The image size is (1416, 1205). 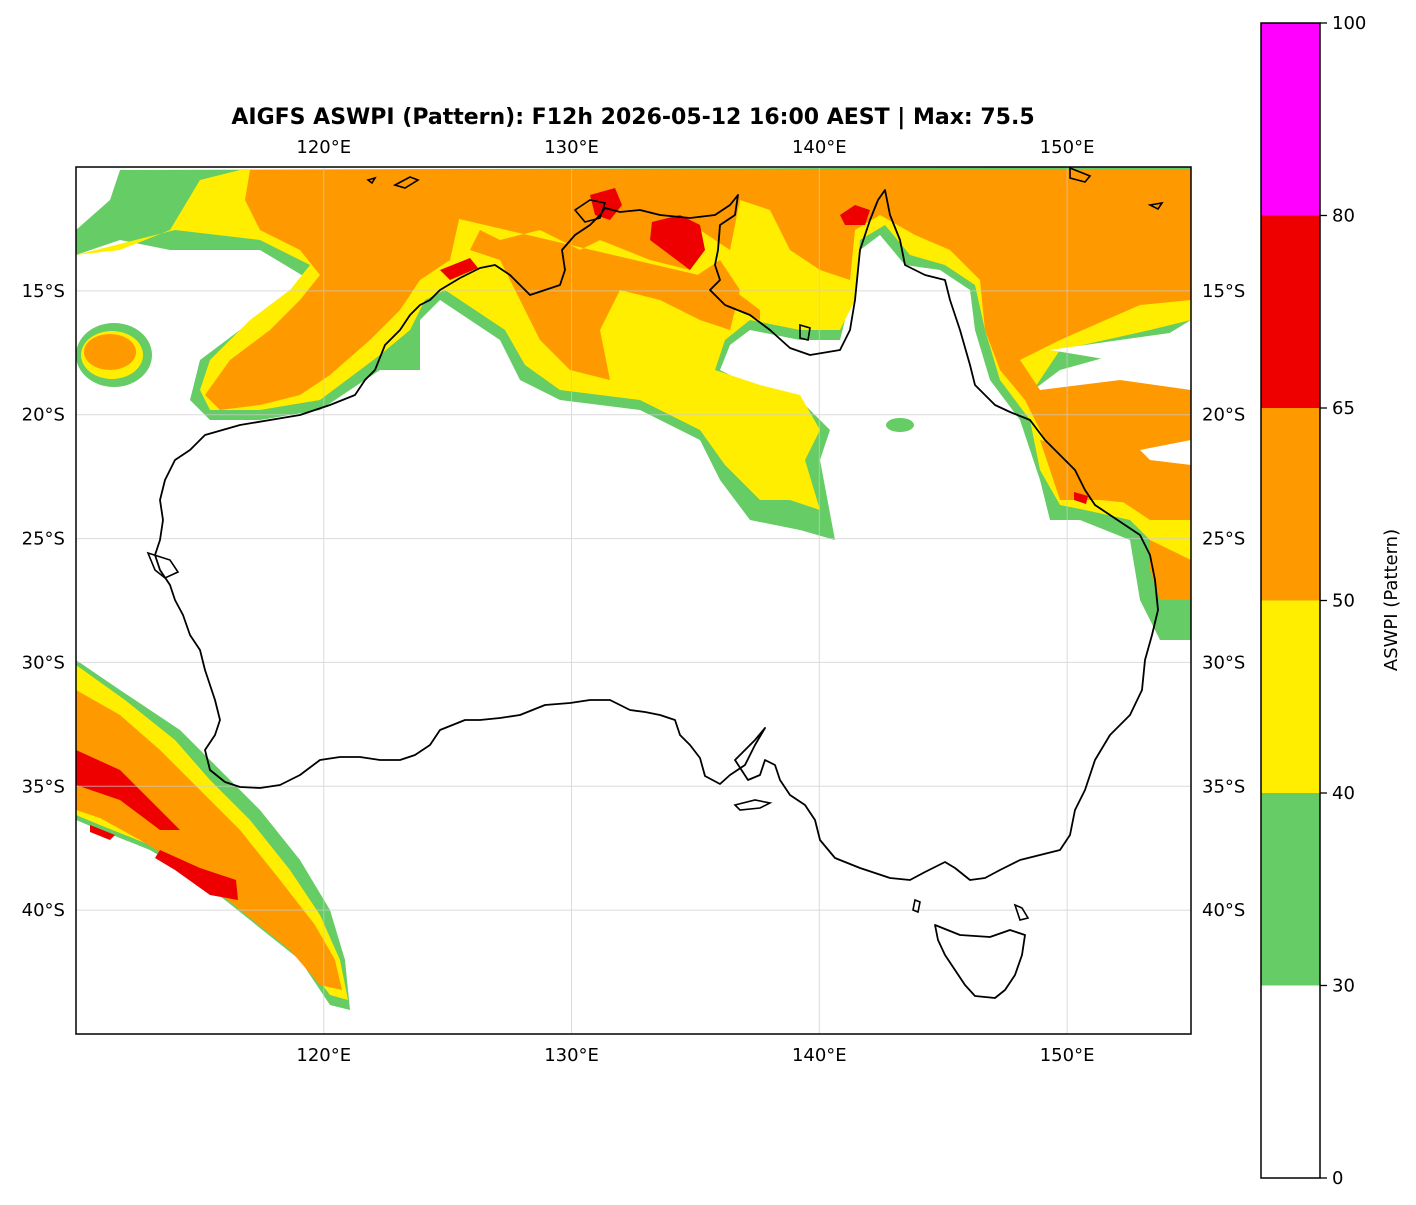 I want to click on colorbar-ticks: 0 30 40 50 65 80 100, so click(x=1343, y=601).